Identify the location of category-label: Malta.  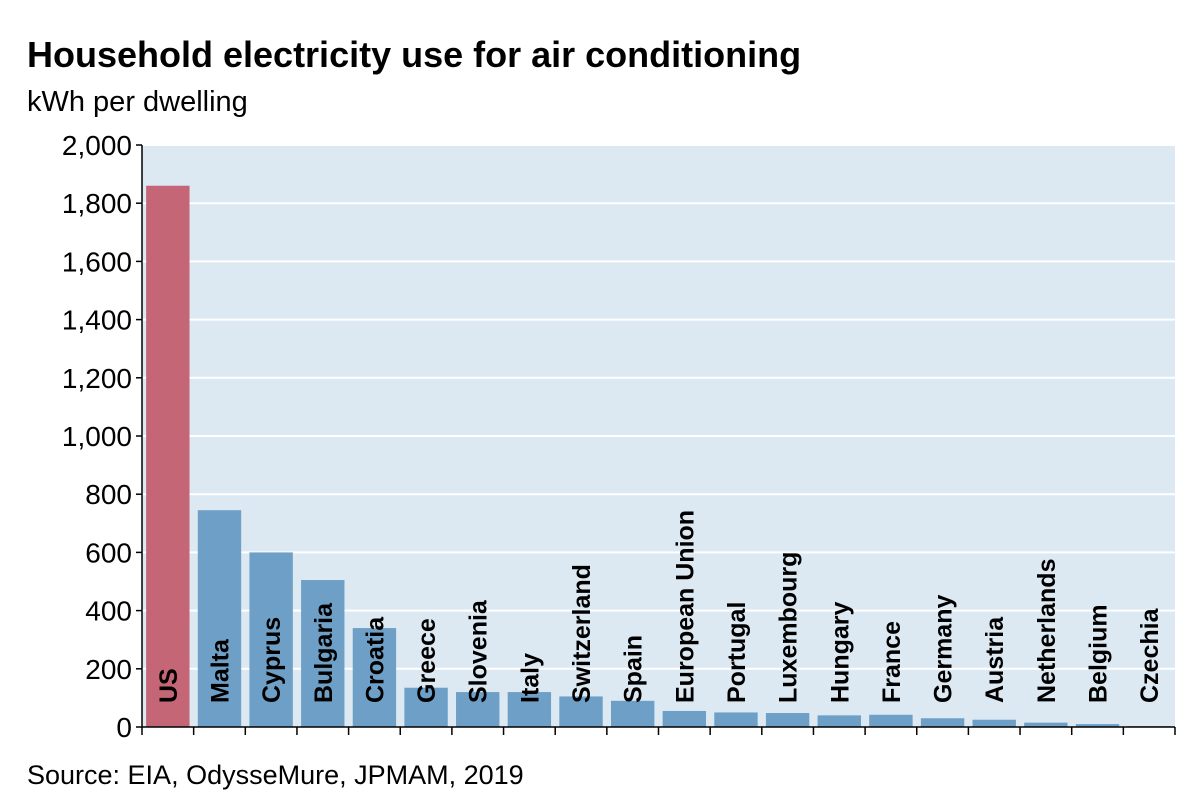
(220, 670).